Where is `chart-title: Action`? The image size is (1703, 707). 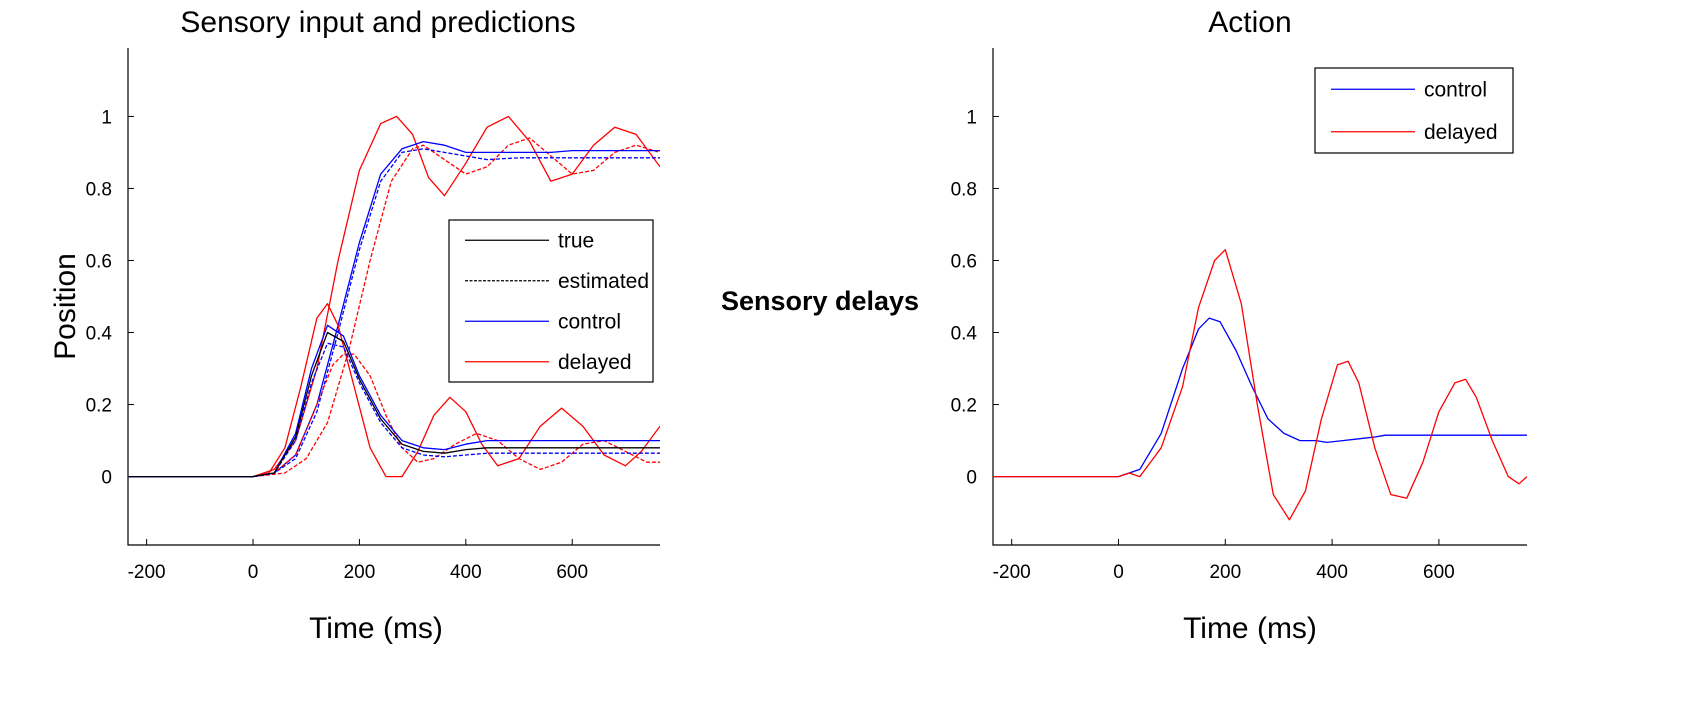 chart-title: Action is located at coordinates (1249, 22).